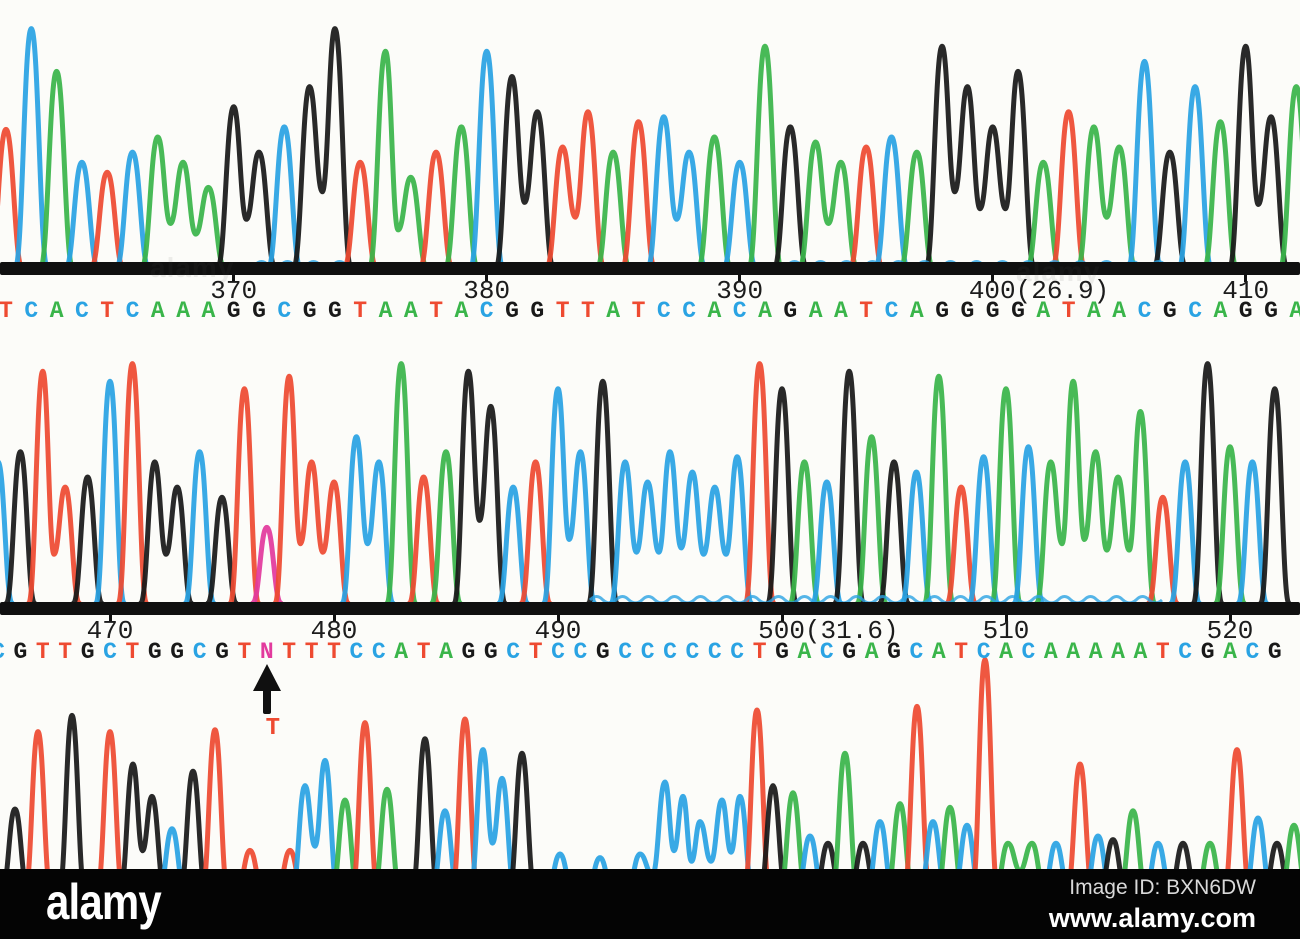 This screenshot has width=1300, height=939. I want to click on mutation-arrow-icon, so click(267, 689).